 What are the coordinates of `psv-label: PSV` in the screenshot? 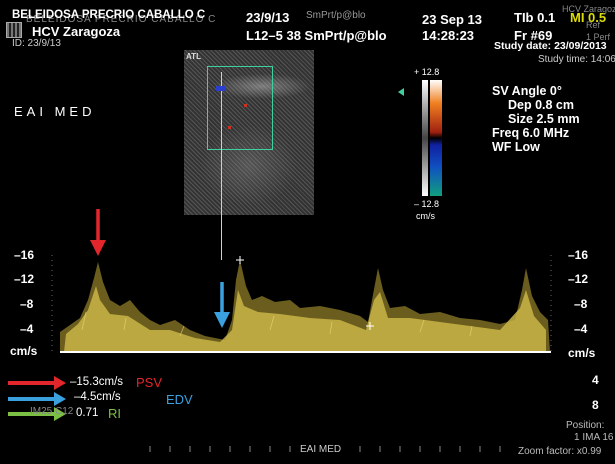 It's located at (149, 382).